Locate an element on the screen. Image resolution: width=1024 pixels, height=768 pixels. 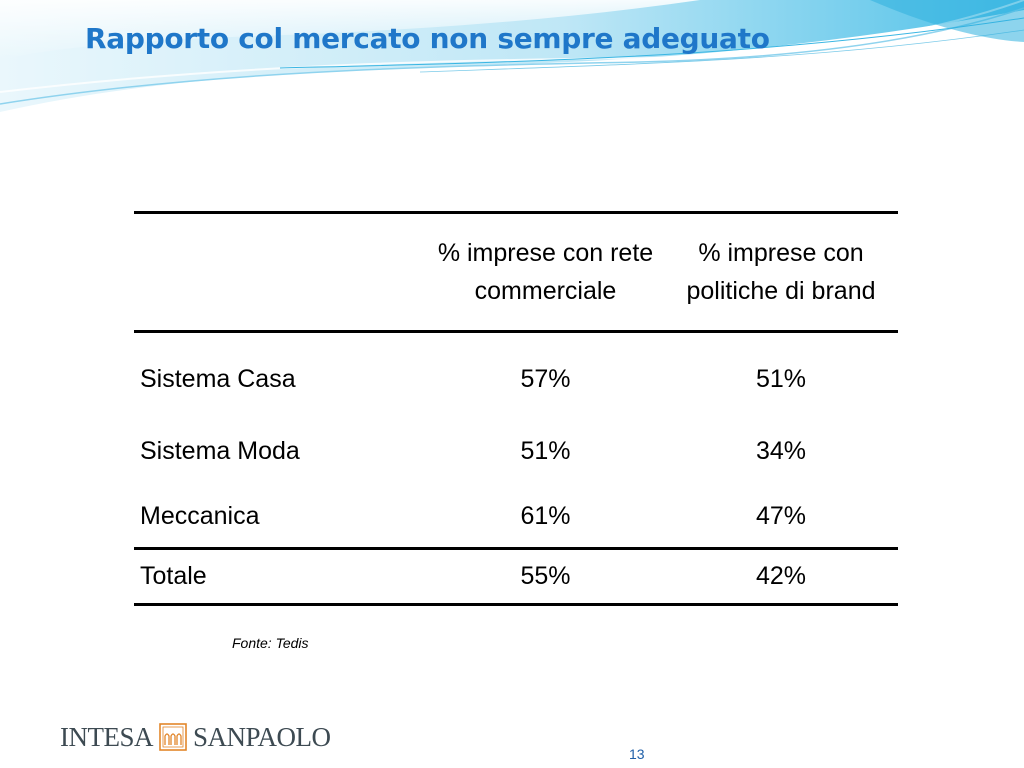
row-label: Sistema Casa is located at coordinates (218, 379).